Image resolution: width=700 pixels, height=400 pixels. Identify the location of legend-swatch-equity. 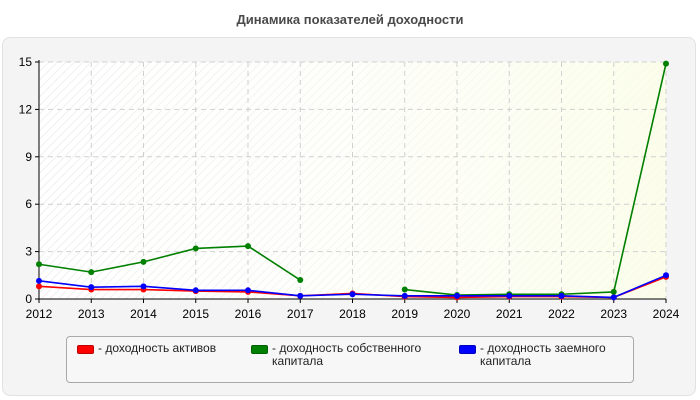
(259, 349).